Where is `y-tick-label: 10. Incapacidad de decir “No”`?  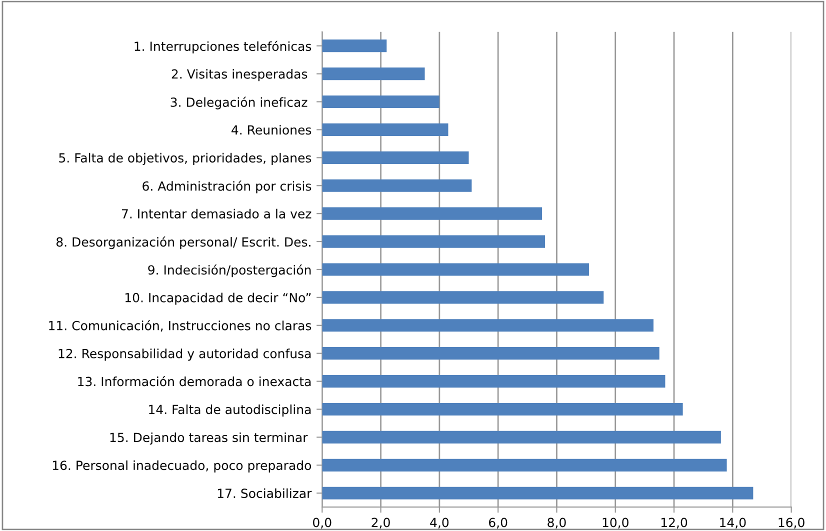 y-tick-label: 10. Incapacidad de decir “No” is located at coordinates (218, 298).